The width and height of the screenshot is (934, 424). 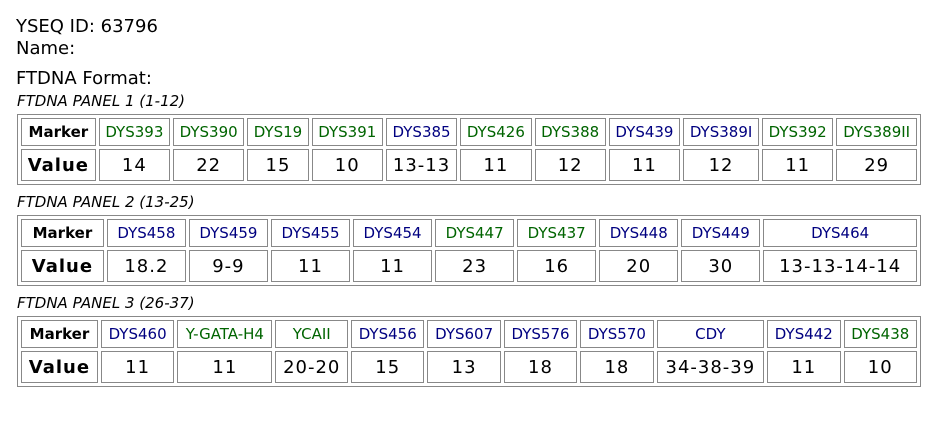 I want to click on marker-name: DYS438, so click(x=880, y=334).